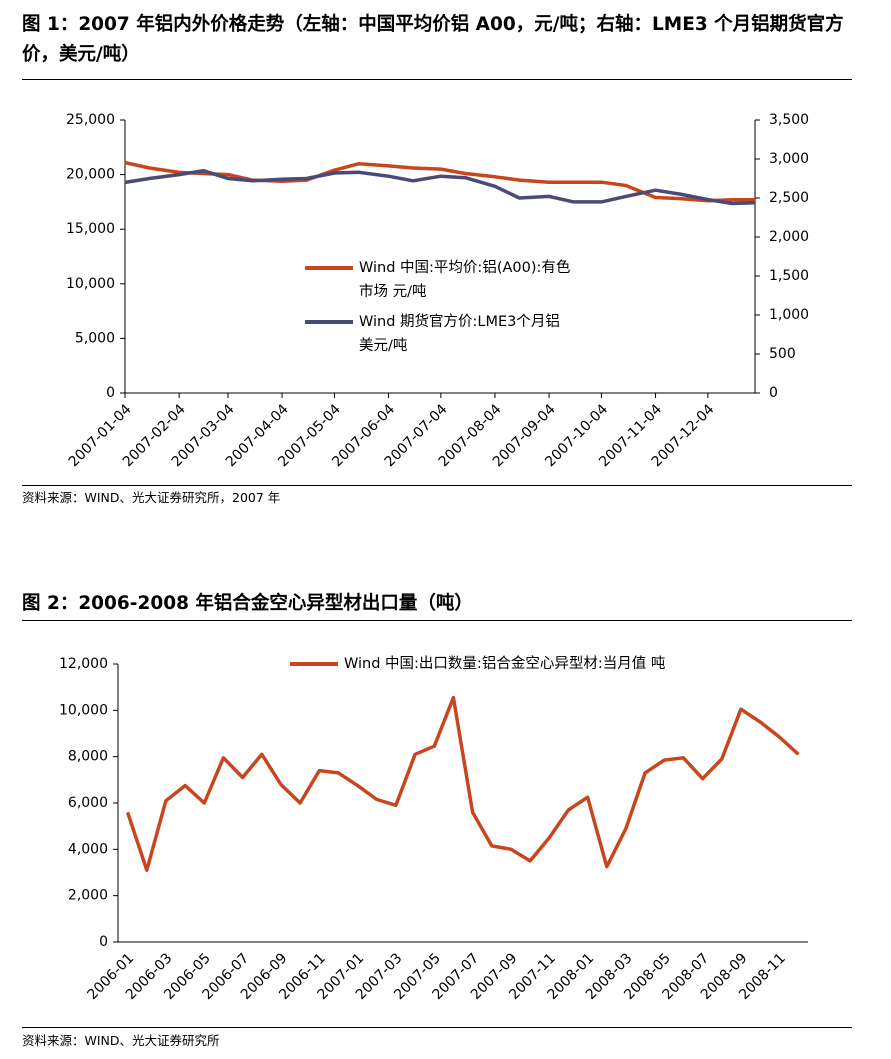 The image size is (891, 1059). I want to click on legend-item: Wind 中国:出口数量:铝合金空心异型材:当月值 吨, so click(540, 664).